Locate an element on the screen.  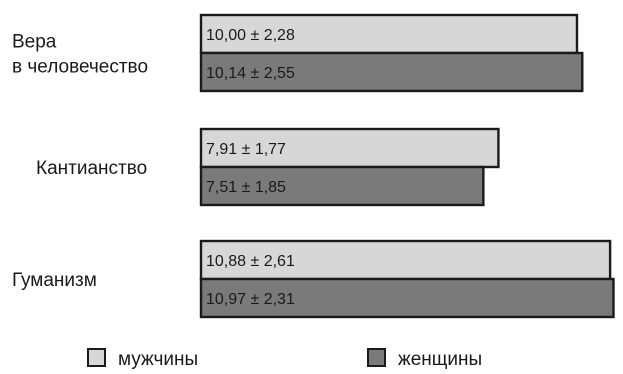
bar-гуманизм-series-2 is located at coordinates (407, 298).